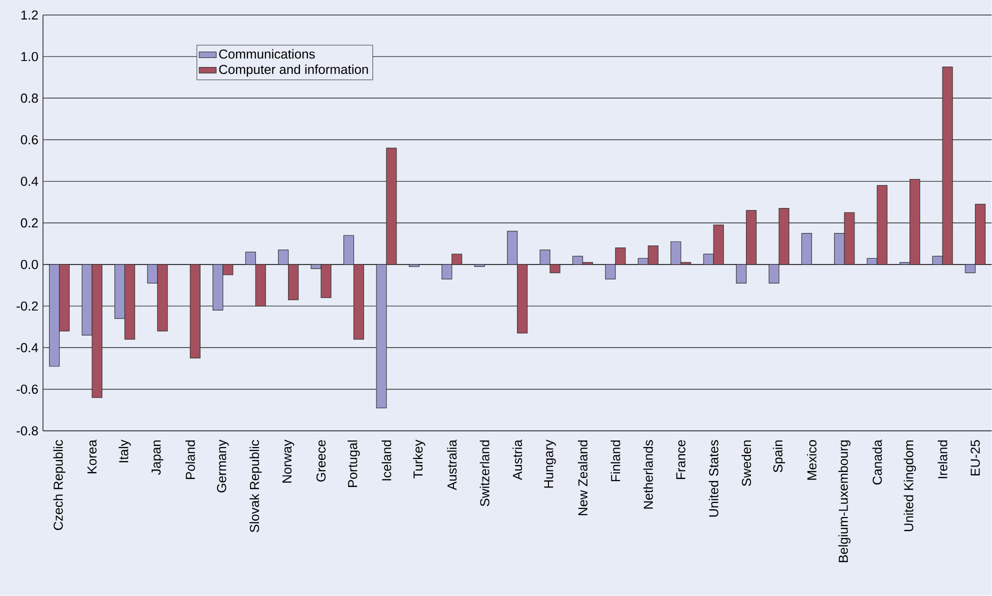 The height and width of the screenshot is (596, 992). I want to click on x-tick-label: Czech Republic, so click(59, 485).